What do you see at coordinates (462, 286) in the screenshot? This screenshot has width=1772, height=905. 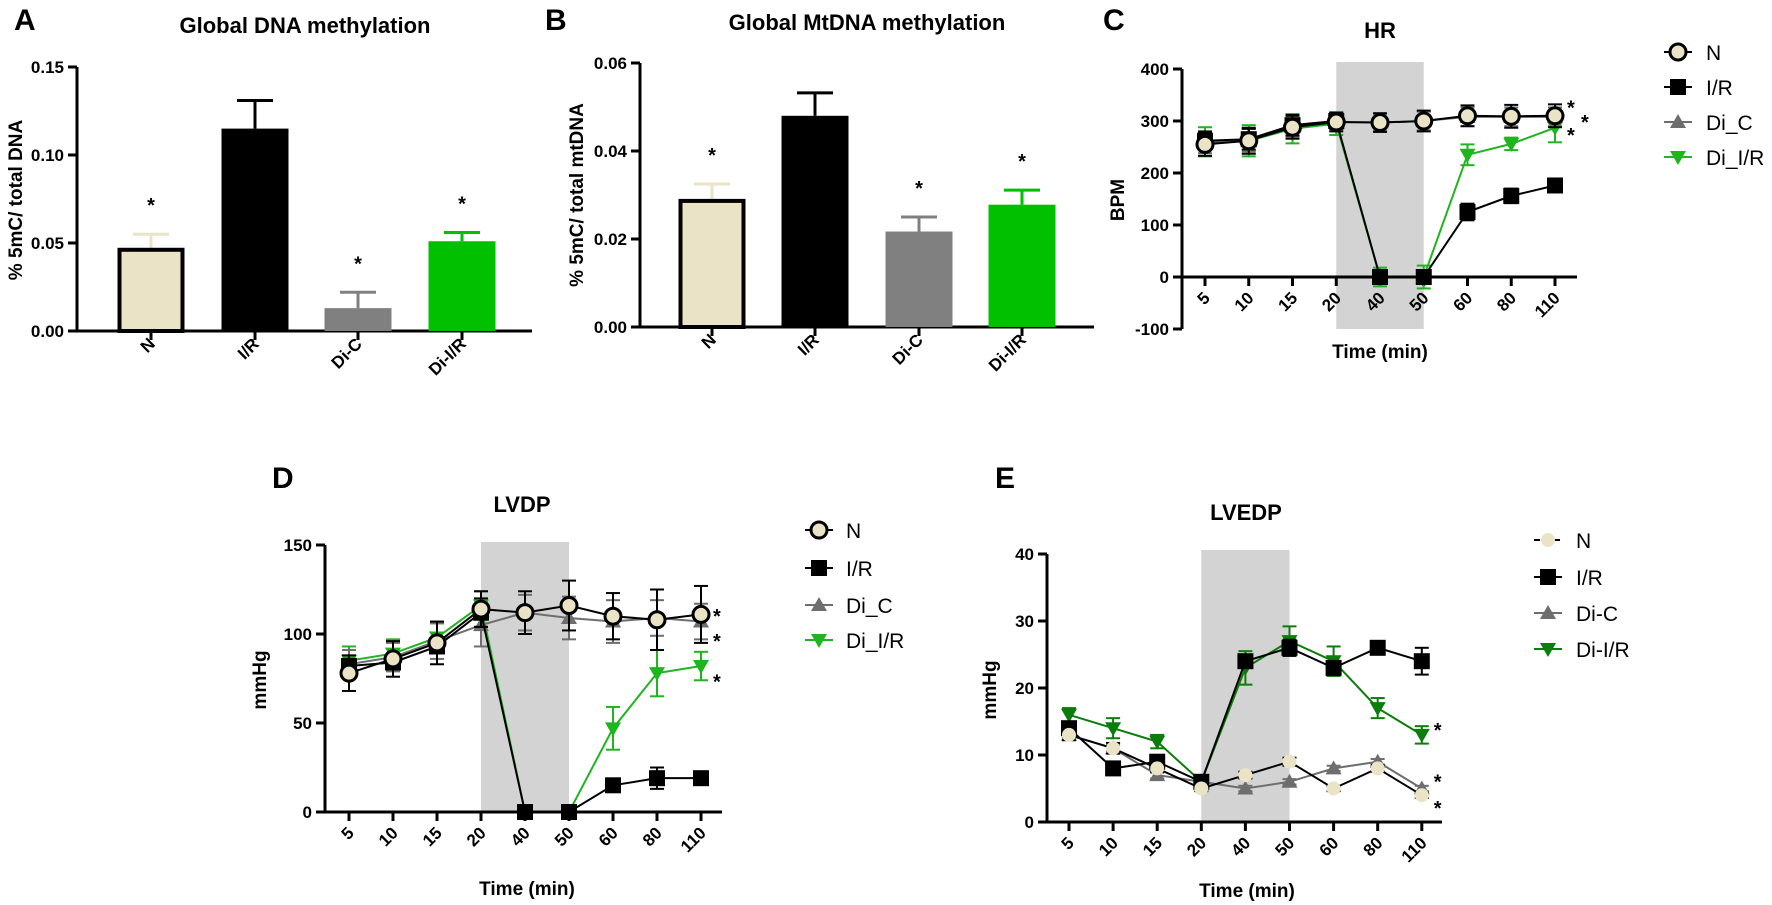 I see `bar-di-i-r` at bounding box center [462, 286].